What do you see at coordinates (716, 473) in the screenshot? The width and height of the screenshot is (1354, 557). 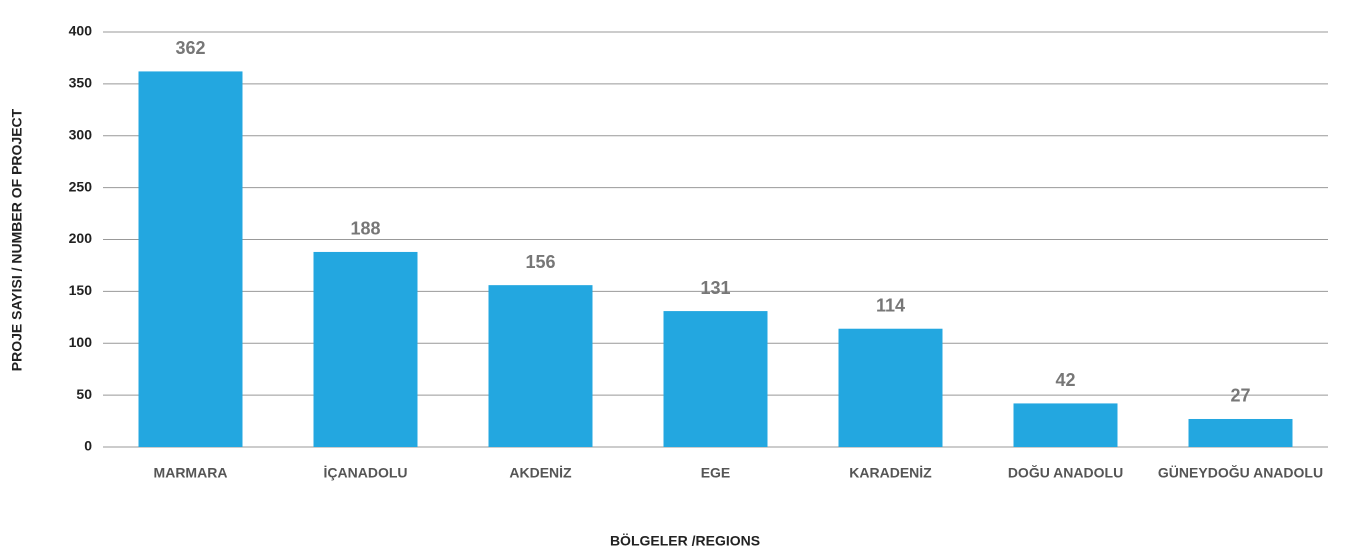 I see `x-tick-label: EGE` at bounding box center [716, 473].